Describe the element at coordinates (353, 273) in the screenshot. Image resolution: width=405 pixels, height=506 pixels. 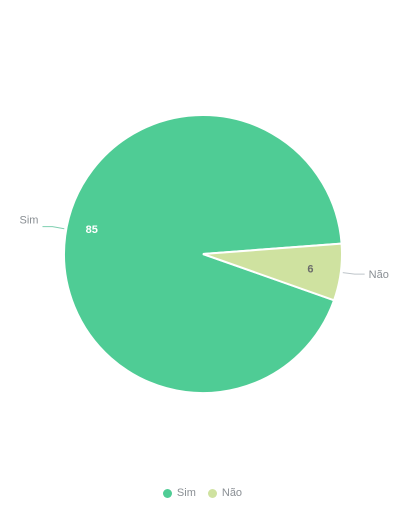
I see `leader-line-nao` at that location.